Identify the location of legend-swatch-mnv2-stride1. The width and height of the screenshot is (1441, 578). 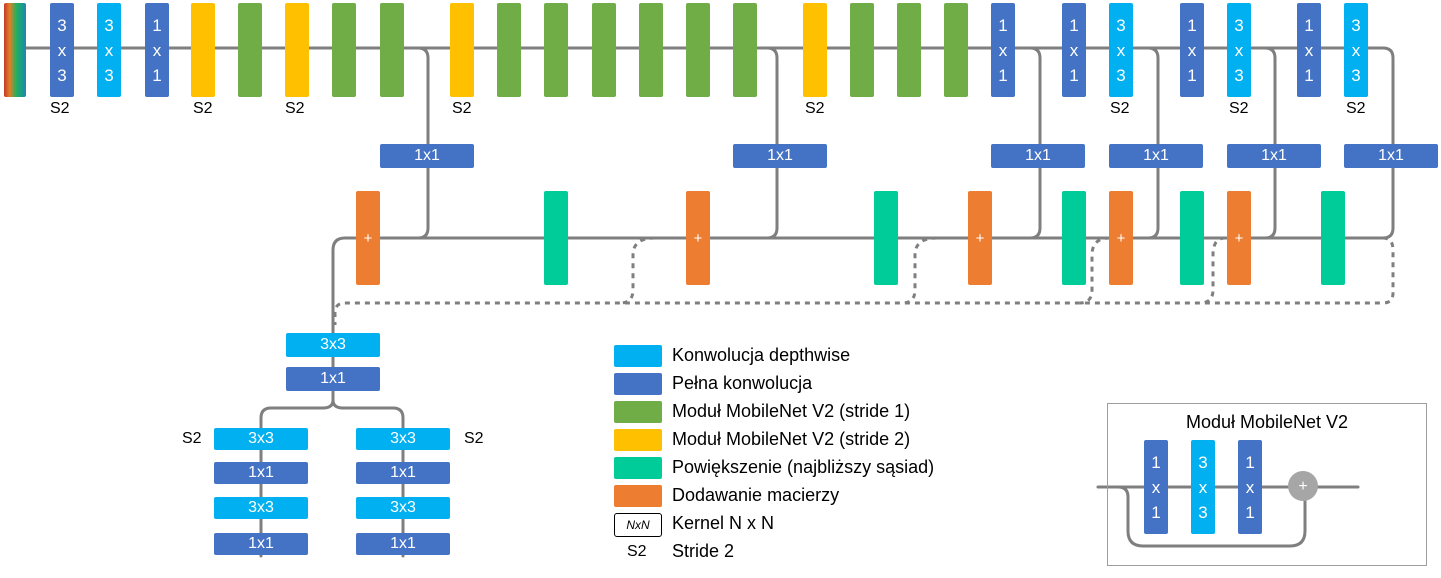
(638, 412).